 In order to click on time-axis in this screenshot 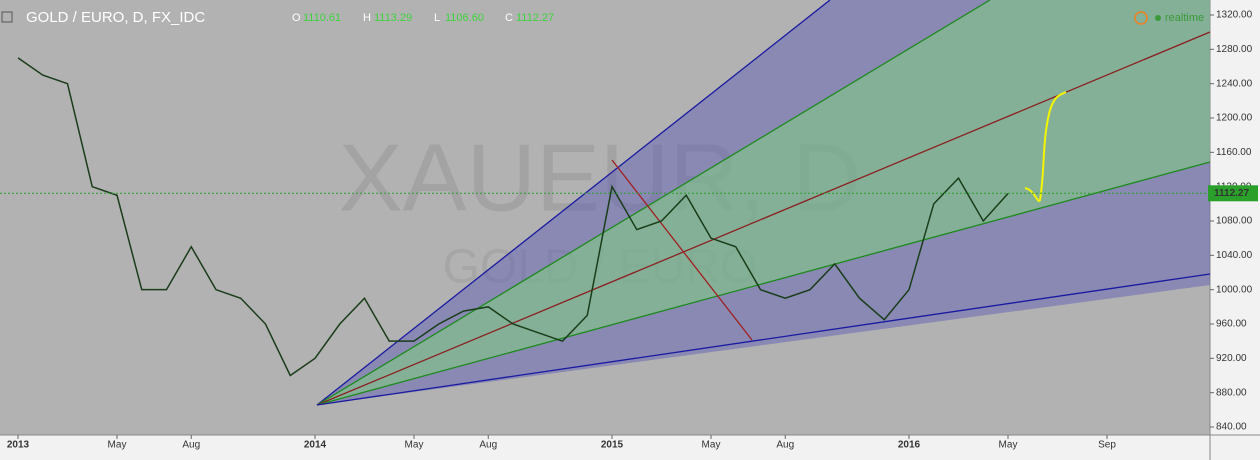, I will do `click(605, 447)`.